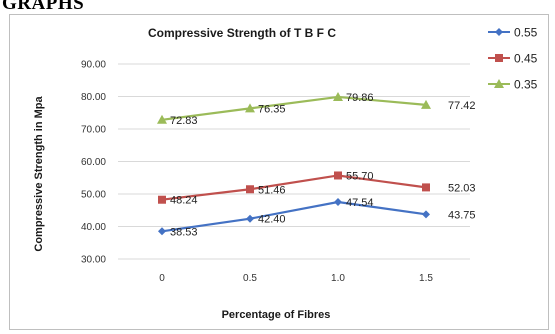  What do you see at coordinates (426, 278) in the screenshot?
I see `x-tick-label: 1.5` at bounding box center [426, 278].